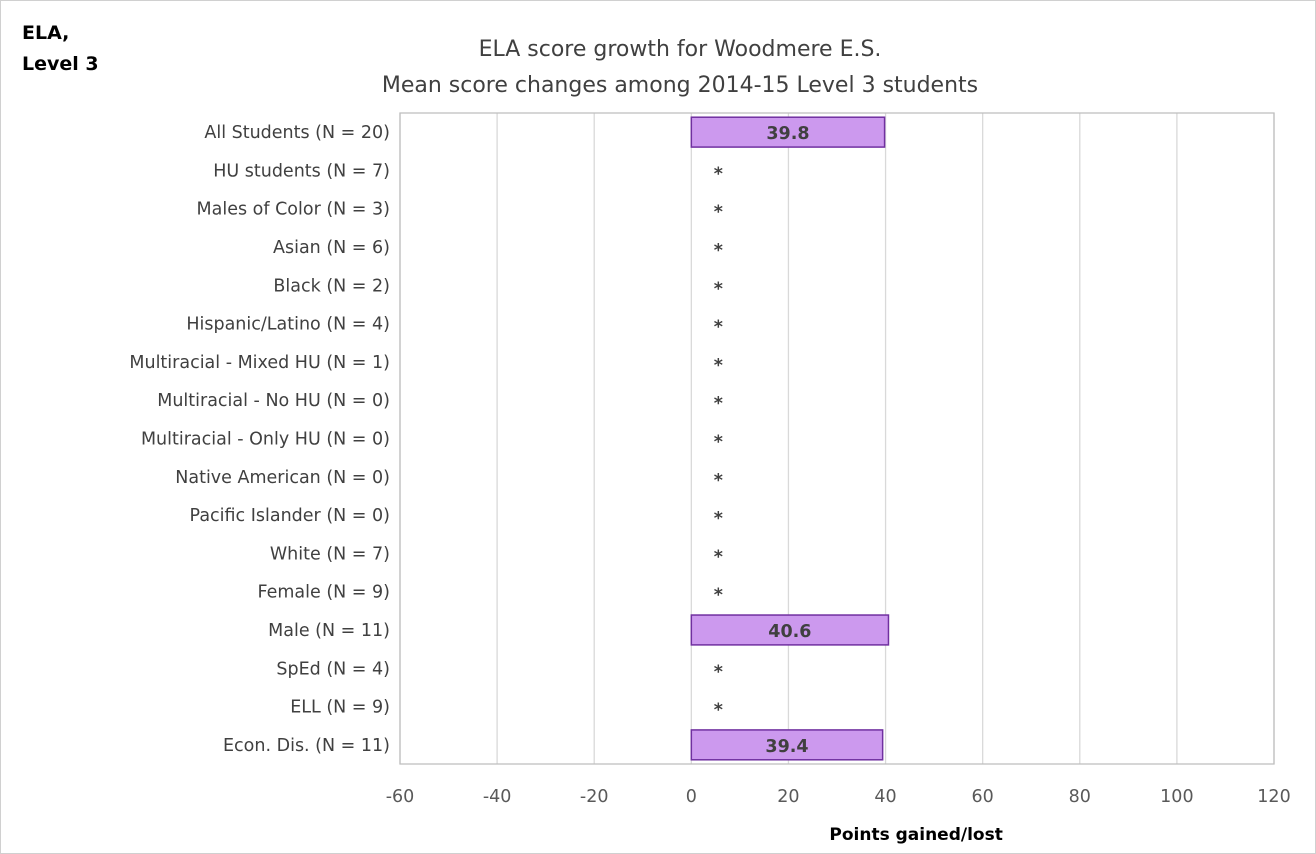  What do you see at coordinates (60, 48) in the screenshot?
I see `corner-label: ELA, Level 3` at bounding box center [60, 48].